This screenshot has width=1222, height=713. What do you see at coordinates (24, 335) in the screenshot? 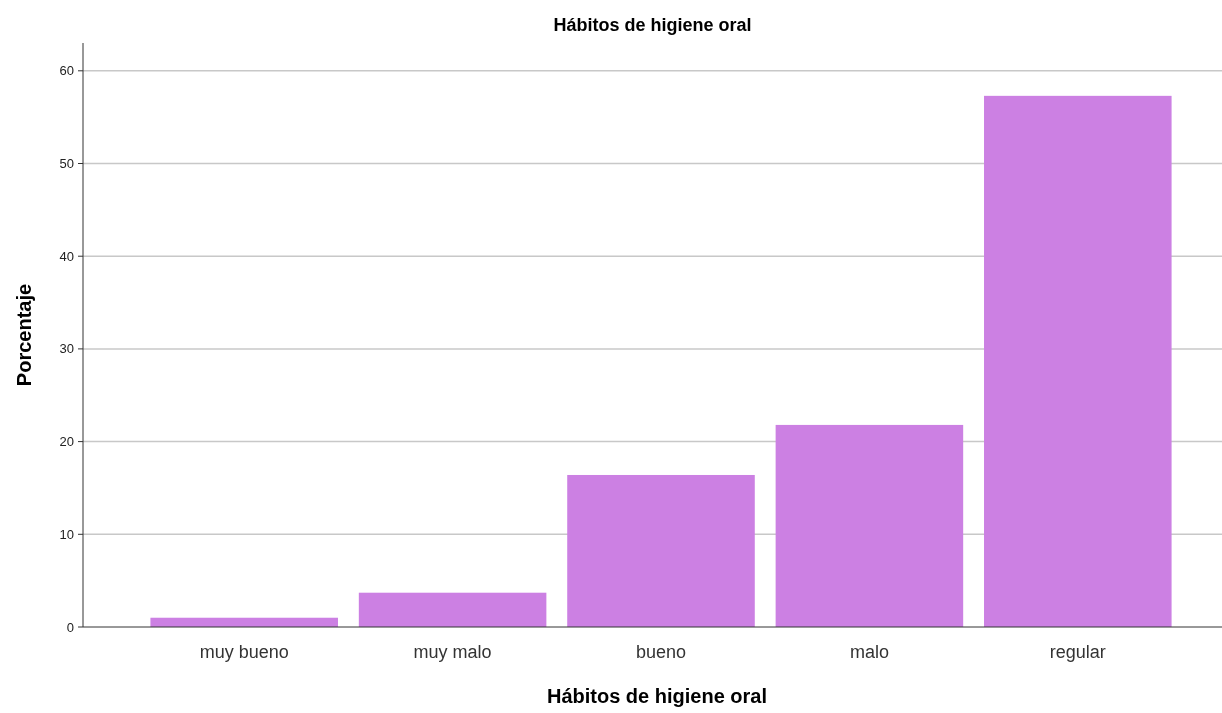
I see `y-axis-title: Porcentaje` at bounding box center [24, 335].